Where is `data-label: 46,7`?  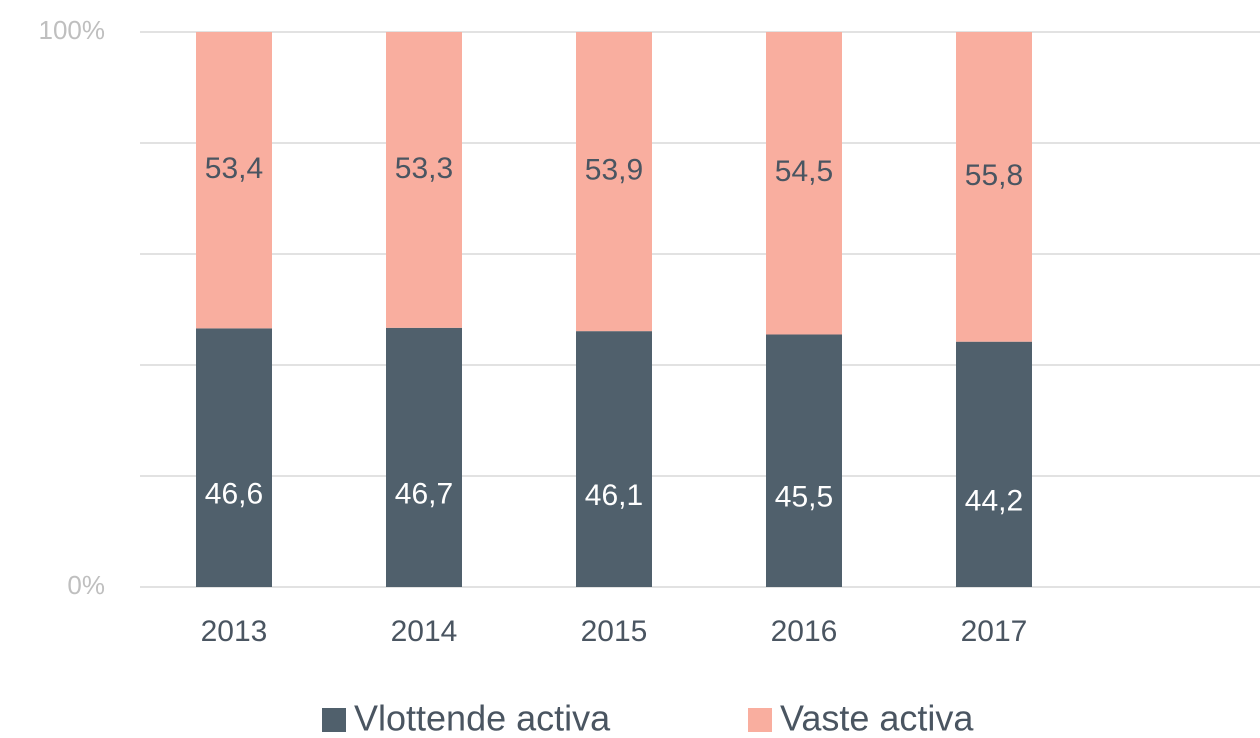 data-label: 46,7 is located at coordinates (424, 493).